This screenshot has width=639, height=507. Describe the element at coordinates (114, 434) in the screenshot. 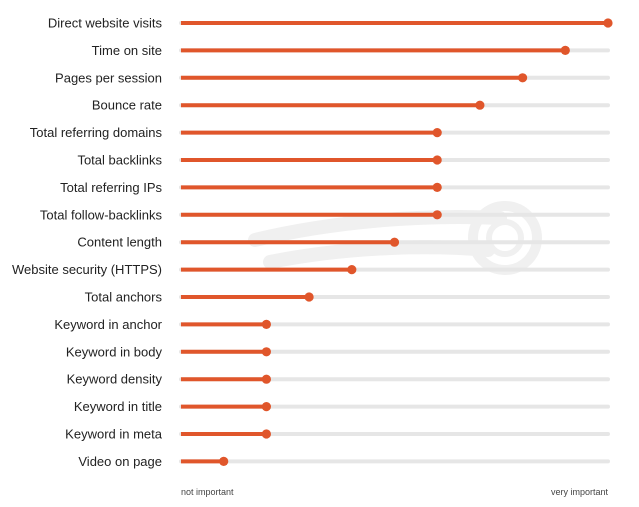

I see `category-label: Keyword in meta` at that location.